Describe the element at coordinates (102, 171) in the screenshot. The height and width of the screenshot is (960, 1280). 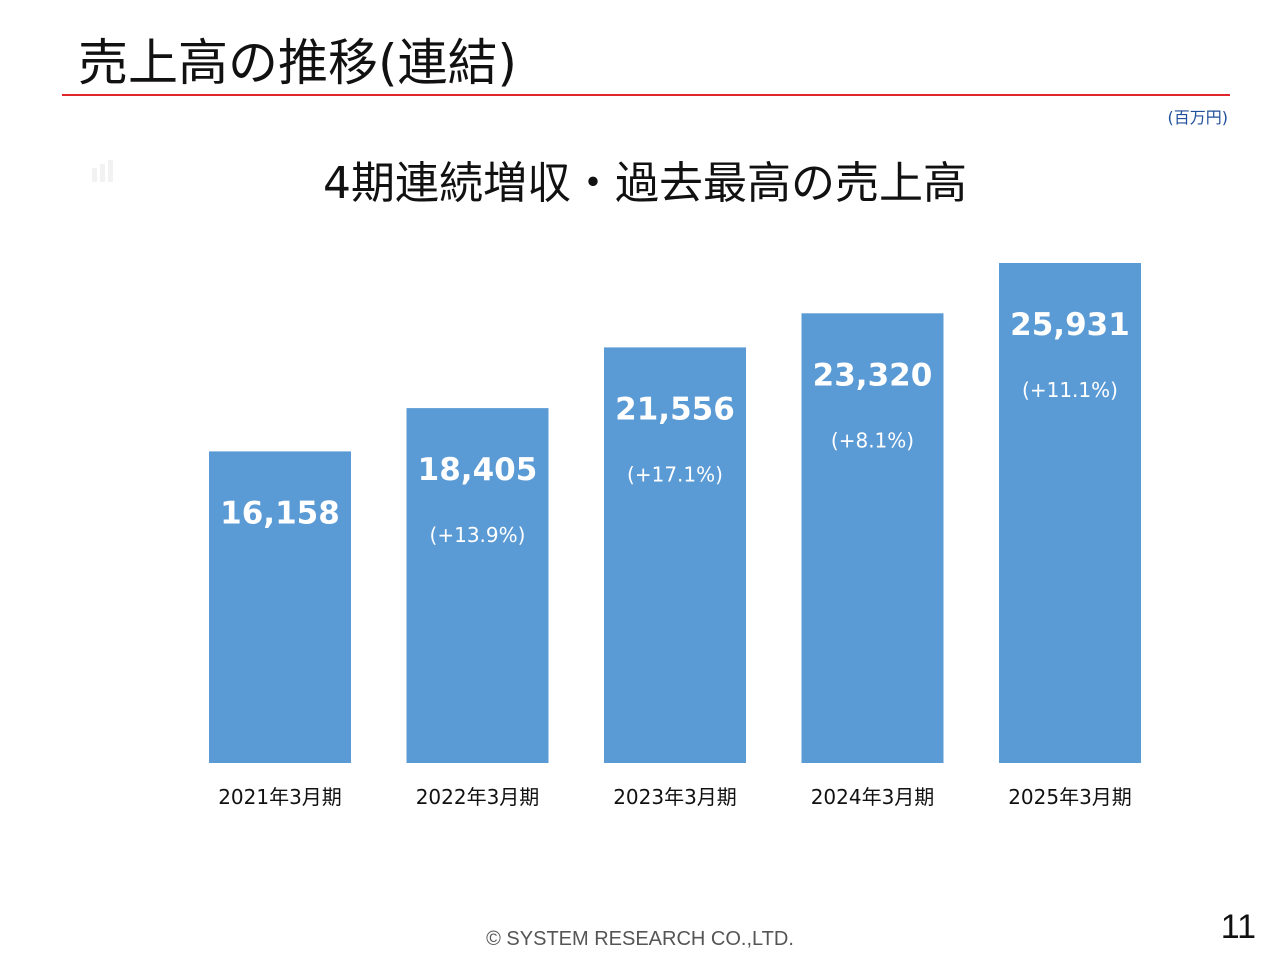
I see `watermark-icon` at that location.